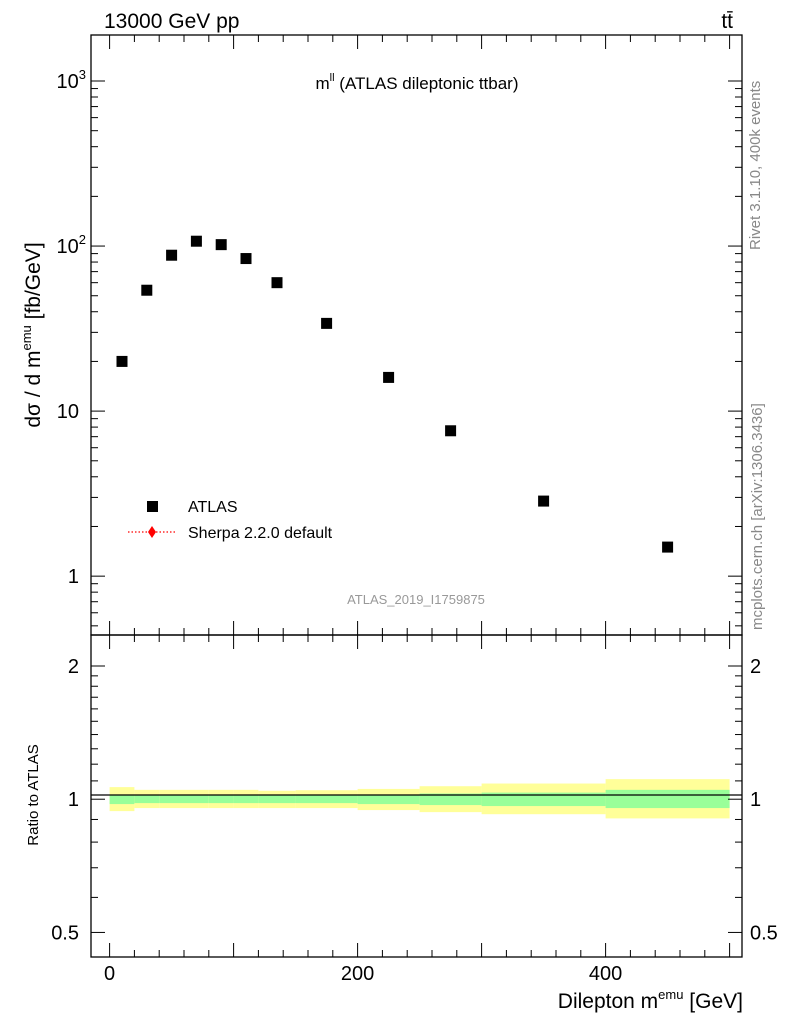 Image resolution: width=786 pixels, height=1024 pixels. I want to click on legend-sherpa-marker, so click(152, 532).